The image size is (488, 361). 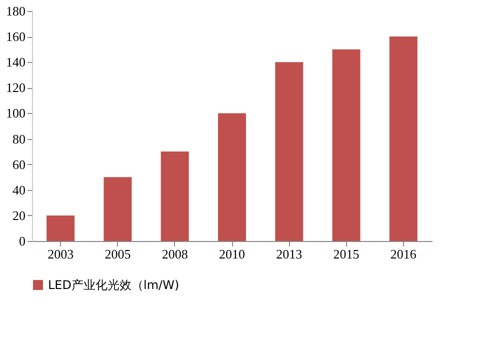 What do you see at coordinates (117, 254) in the screenshot?
I see `x-tick-label: 2005` at bounding box center [117, 254].